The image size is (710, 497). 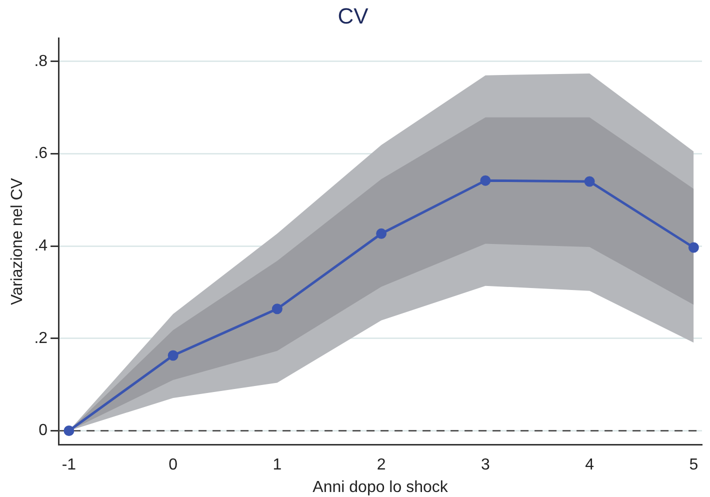 What do you see at coordinates (381, 465) in the screenshot?
I see `x-tick-label: 2` at bounding box center [381, 465].